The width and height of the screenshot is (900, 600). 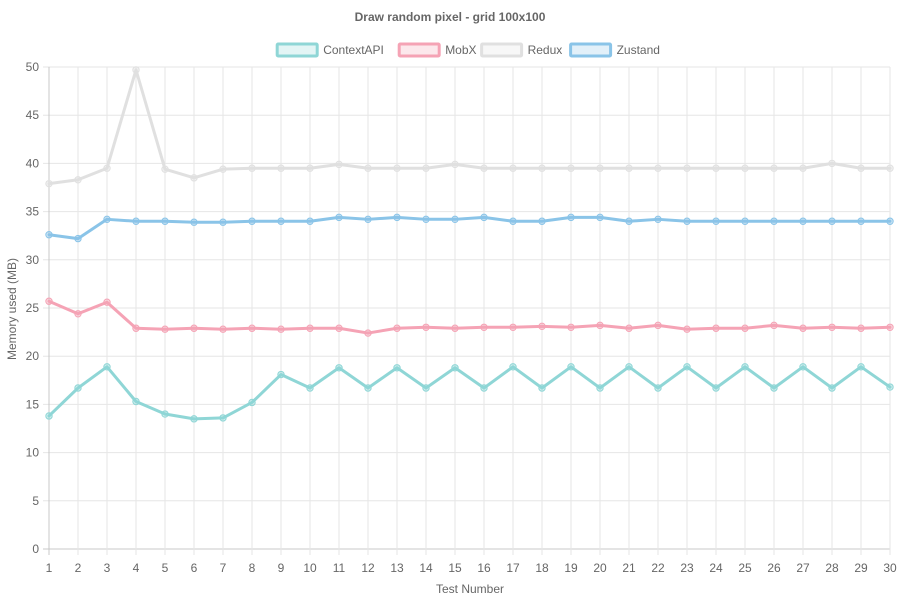 What do you see at coordinates (521, 50) in the screenshot?
I see `legend-item-redux: Redux` at bounding box center [521, 50].